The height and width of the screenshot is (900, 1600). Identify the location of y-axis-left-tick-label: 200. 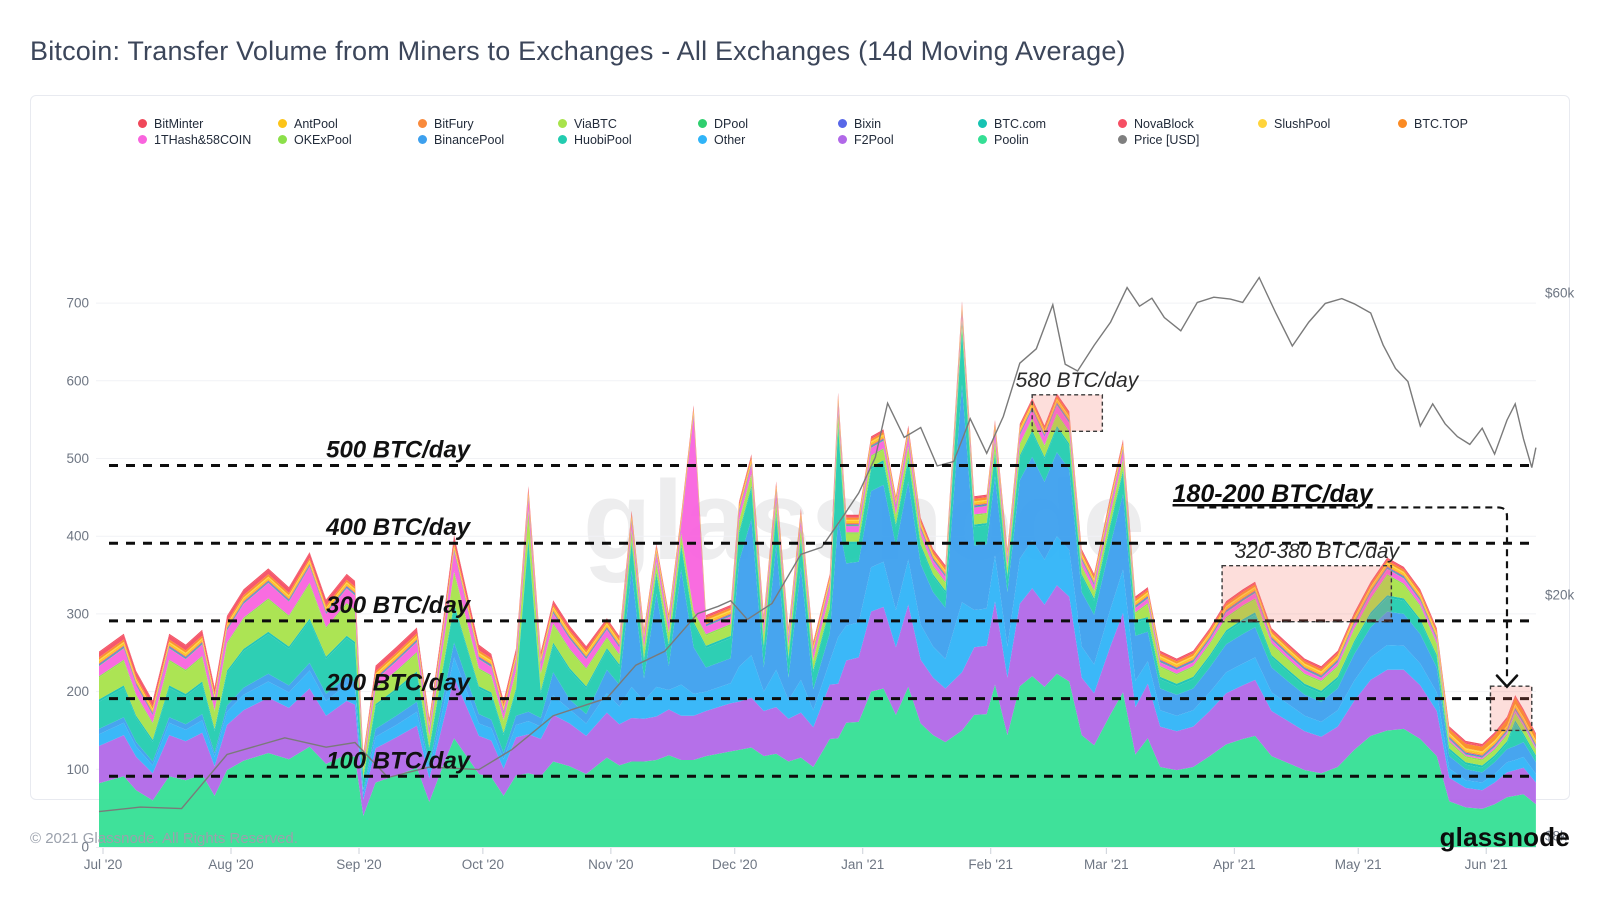
(77, 691).